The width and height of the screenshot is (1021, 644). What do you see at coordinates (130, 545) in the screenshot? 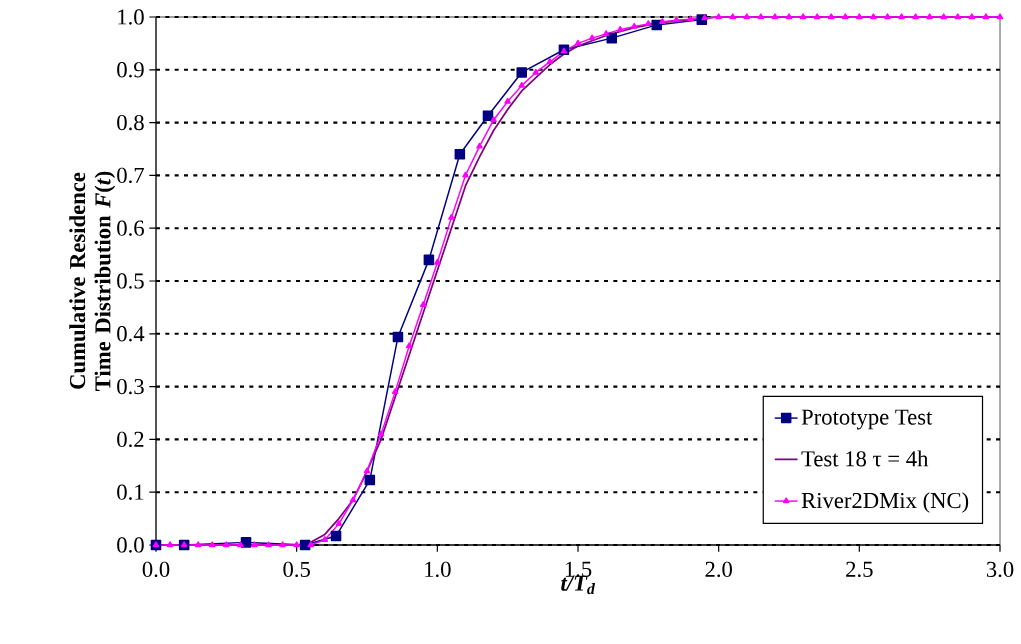
I see `y-tick-label: 0.0` at bounding box center [130, 545].